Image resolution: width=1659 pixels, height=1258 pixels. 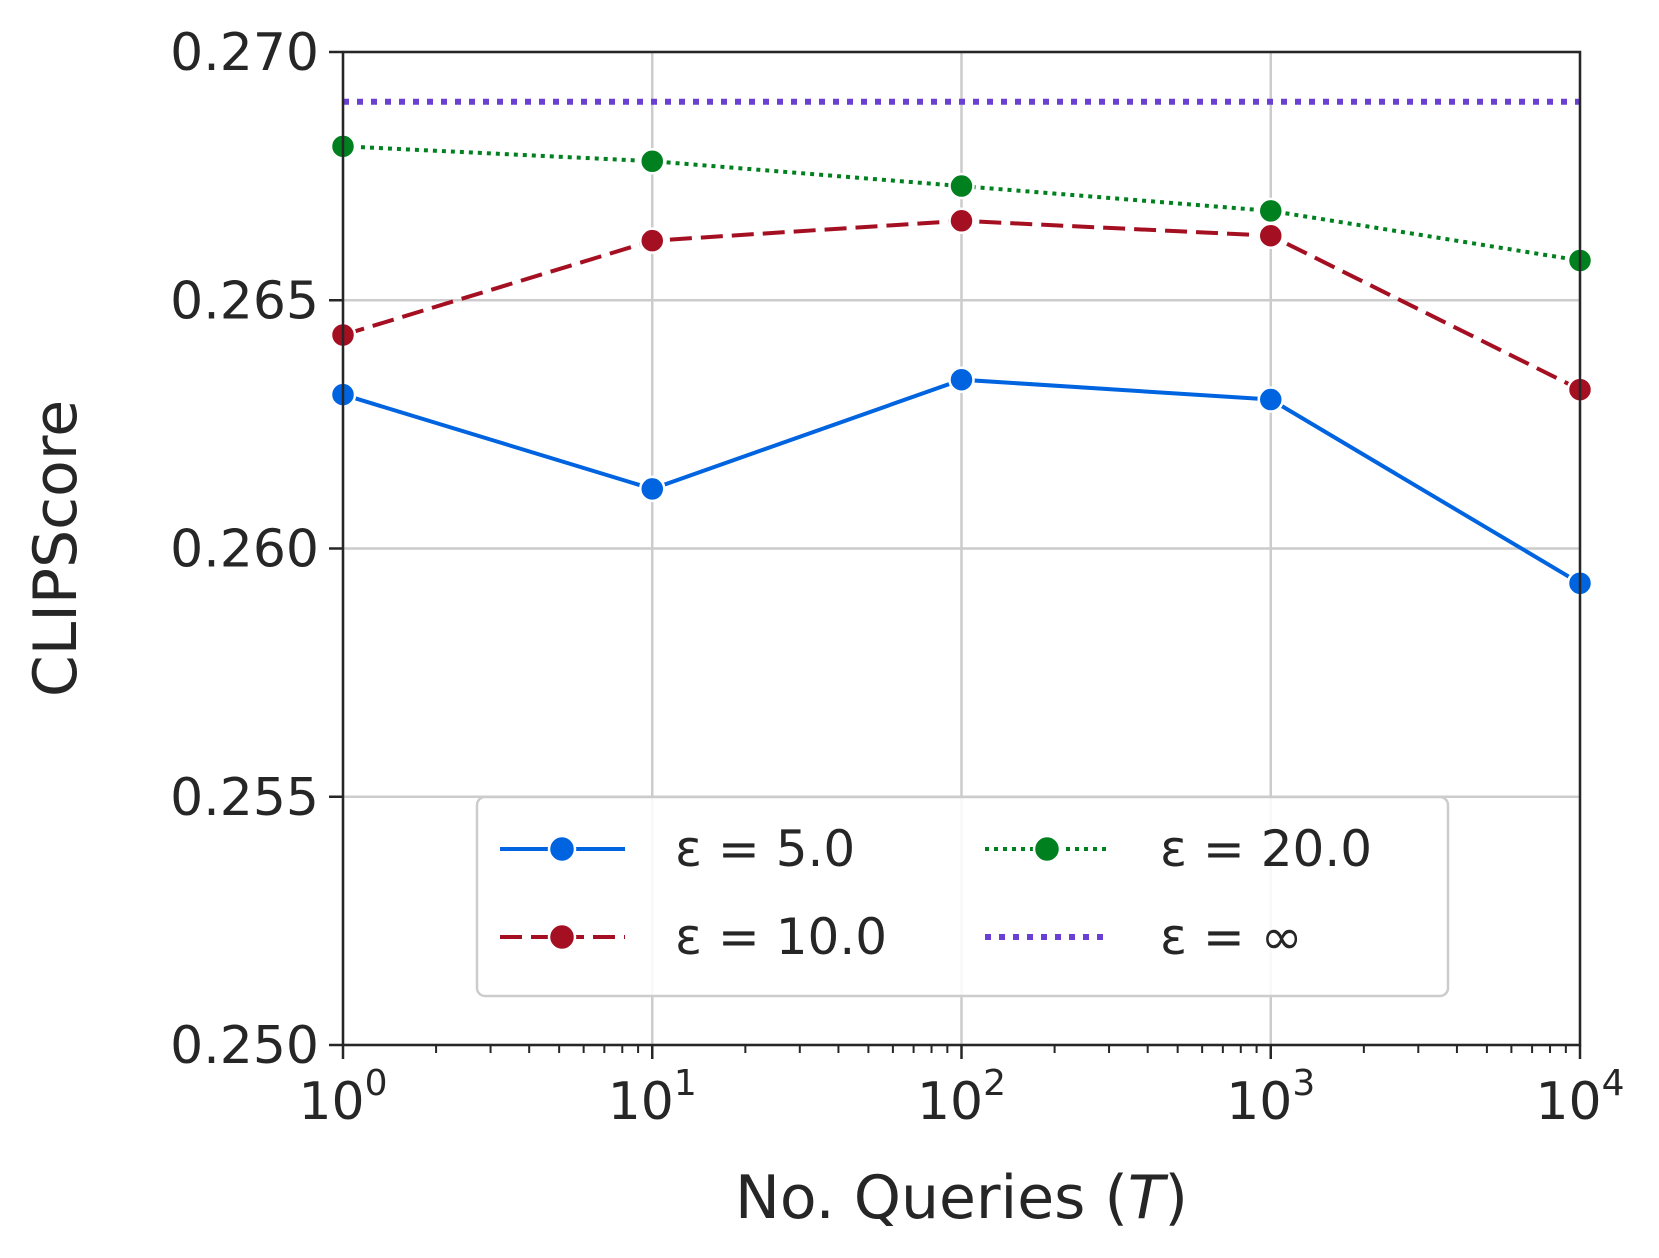 I want to click on legend-label: ε = ∞, so click(x=1231, y=937).